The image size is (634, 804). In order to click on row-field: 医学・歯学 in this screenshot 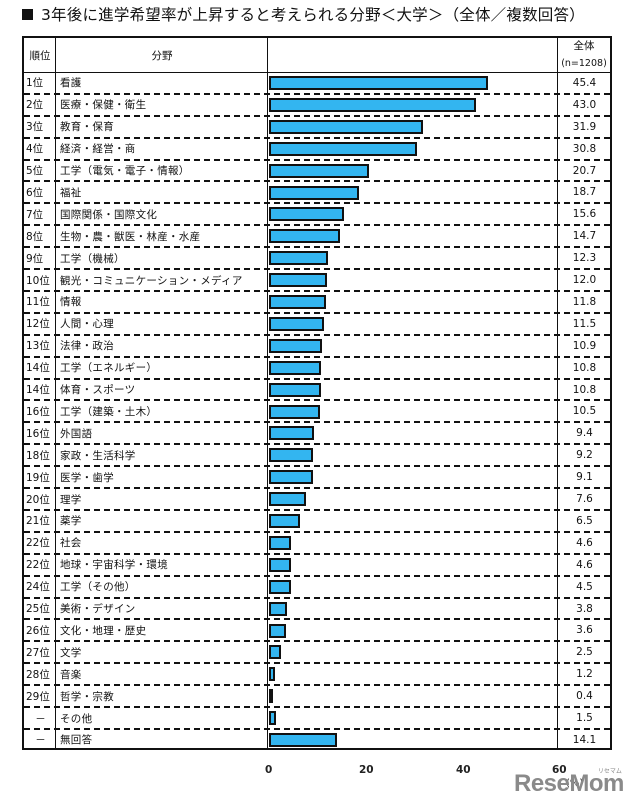, I will do `click(87, 477)`.